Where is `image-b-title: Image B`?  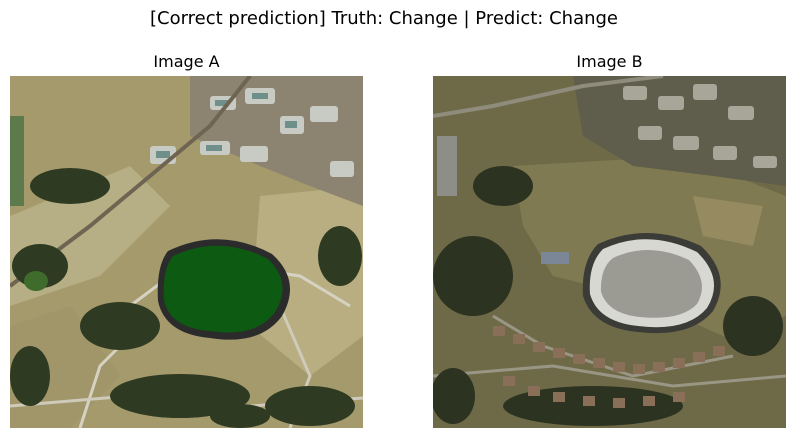 image-b-title: Image B is located at coordinates (609, 61).